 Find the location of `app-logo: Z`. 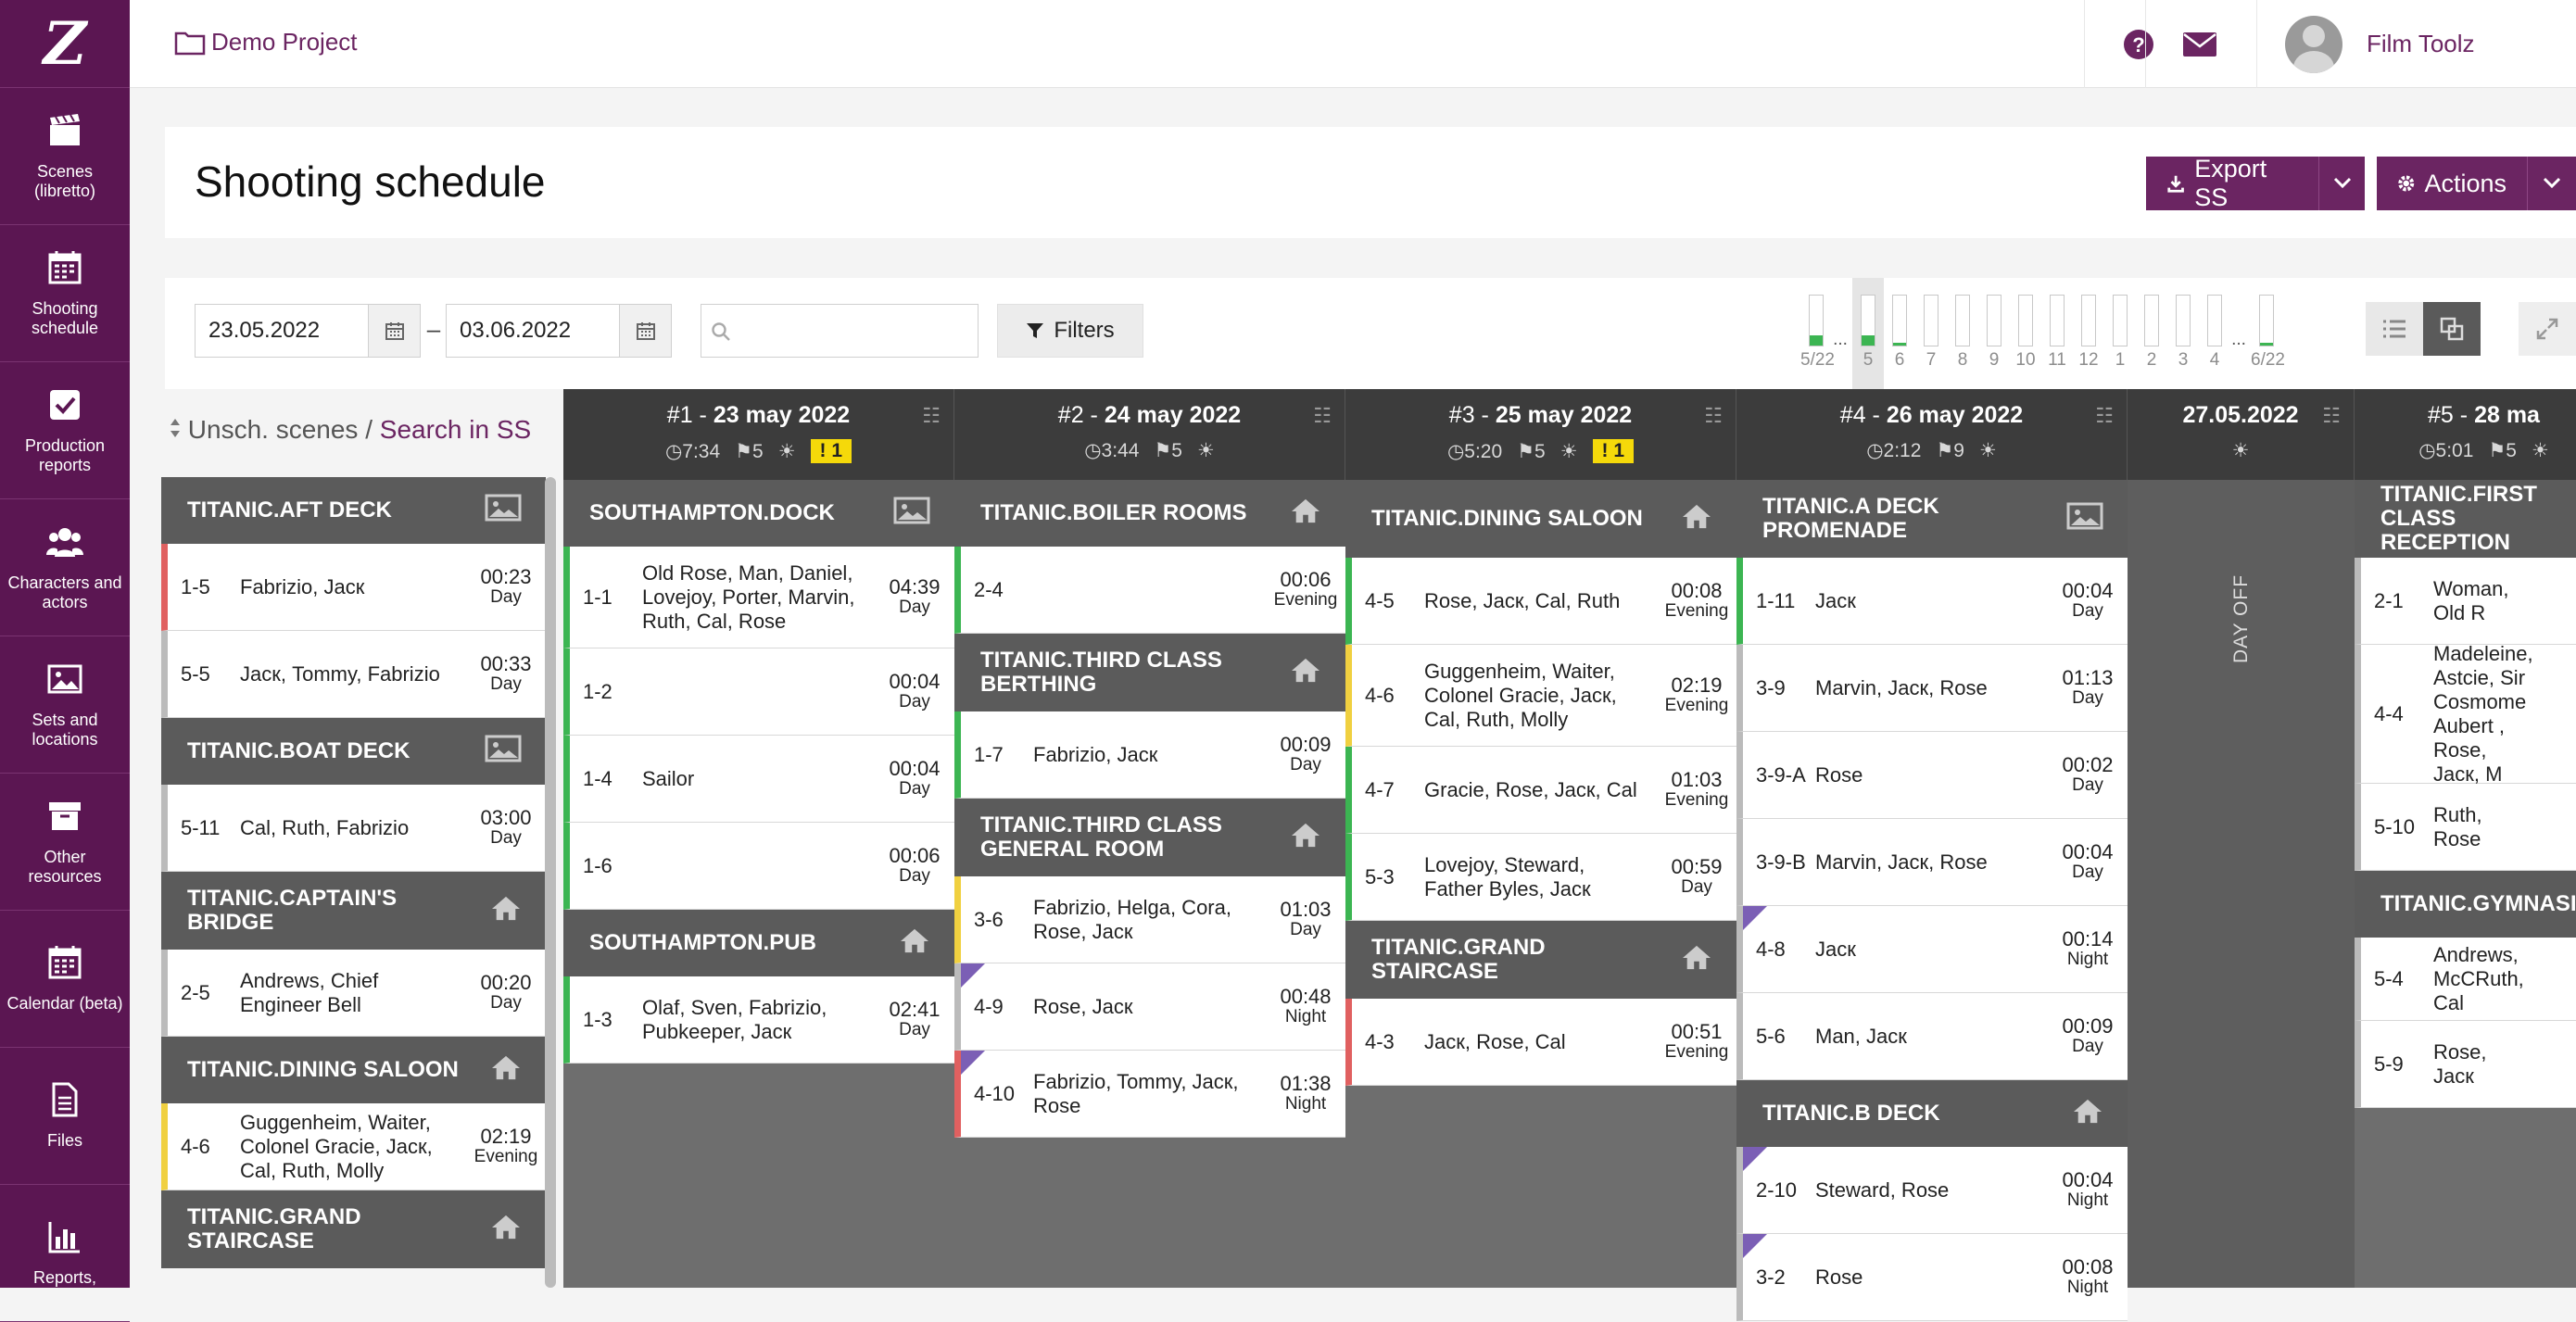

app-logo: Z is located at coordinates (65, 44).